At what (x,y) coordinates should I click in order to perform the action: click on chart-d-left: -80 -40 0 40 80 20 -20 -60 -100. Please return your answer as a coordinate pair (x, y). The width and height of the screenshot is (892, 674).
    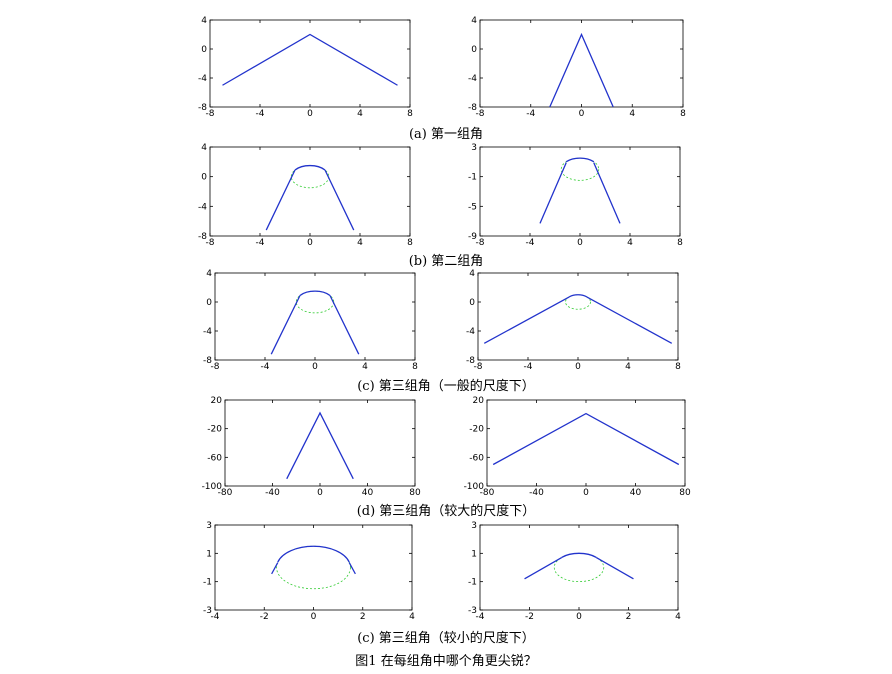
    Looking at the image, I should click on (311, 447).